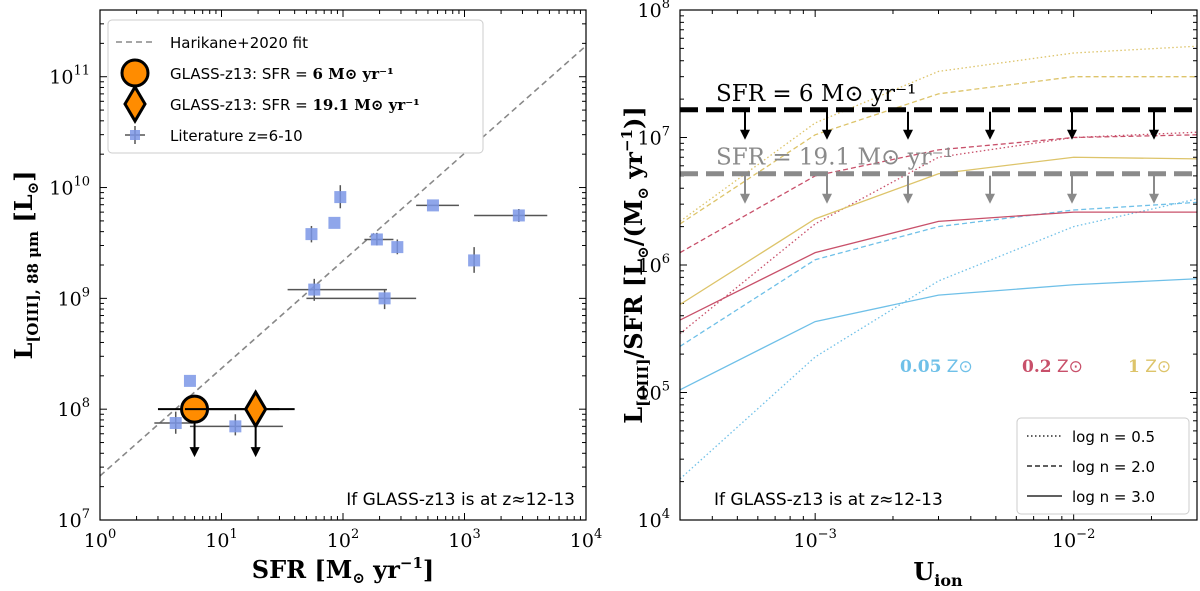 The width and height of the screenshot is (1200, 591). What do you see at coordinates (1073, 539) in the screenshot?
I see `x-tick-label: 10⁻²` at bounding box center [1073, 539].